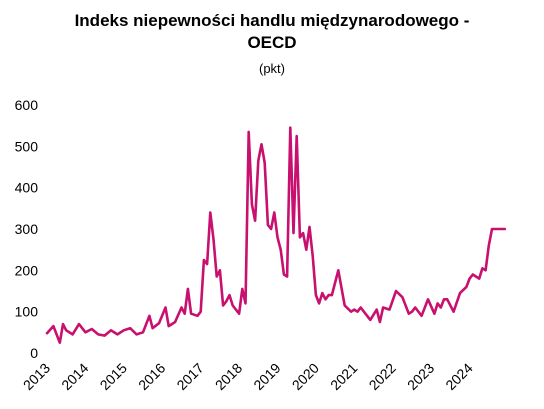 Image resolution: width=544 pixels, height=409 pixels. Describe the element at coordinates (34, 353) in the screenshot. I see `y-tick-label: 0` at that location.